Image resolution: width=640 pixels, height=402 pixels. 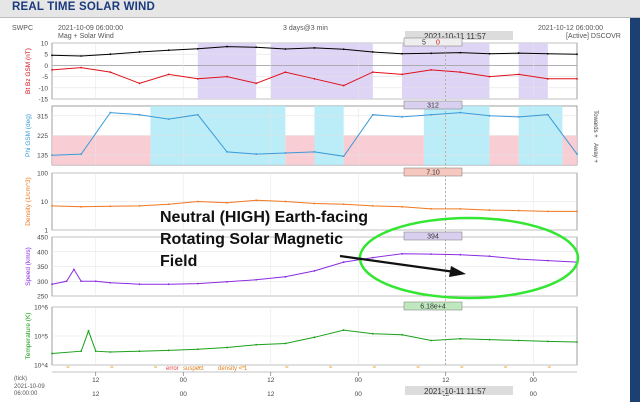 What do you see at coordinates (29, 387) in the screenshot?
I see `bottom-start-date: 2021-10-09` at bounding box center [29, 387].